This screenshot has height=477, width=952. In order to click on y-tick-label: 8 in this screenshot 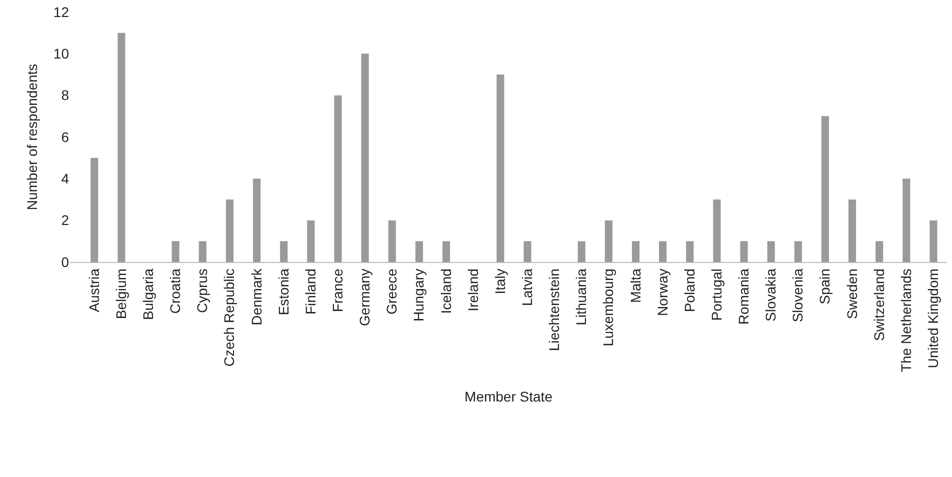, I will do `click(65, 95)`.